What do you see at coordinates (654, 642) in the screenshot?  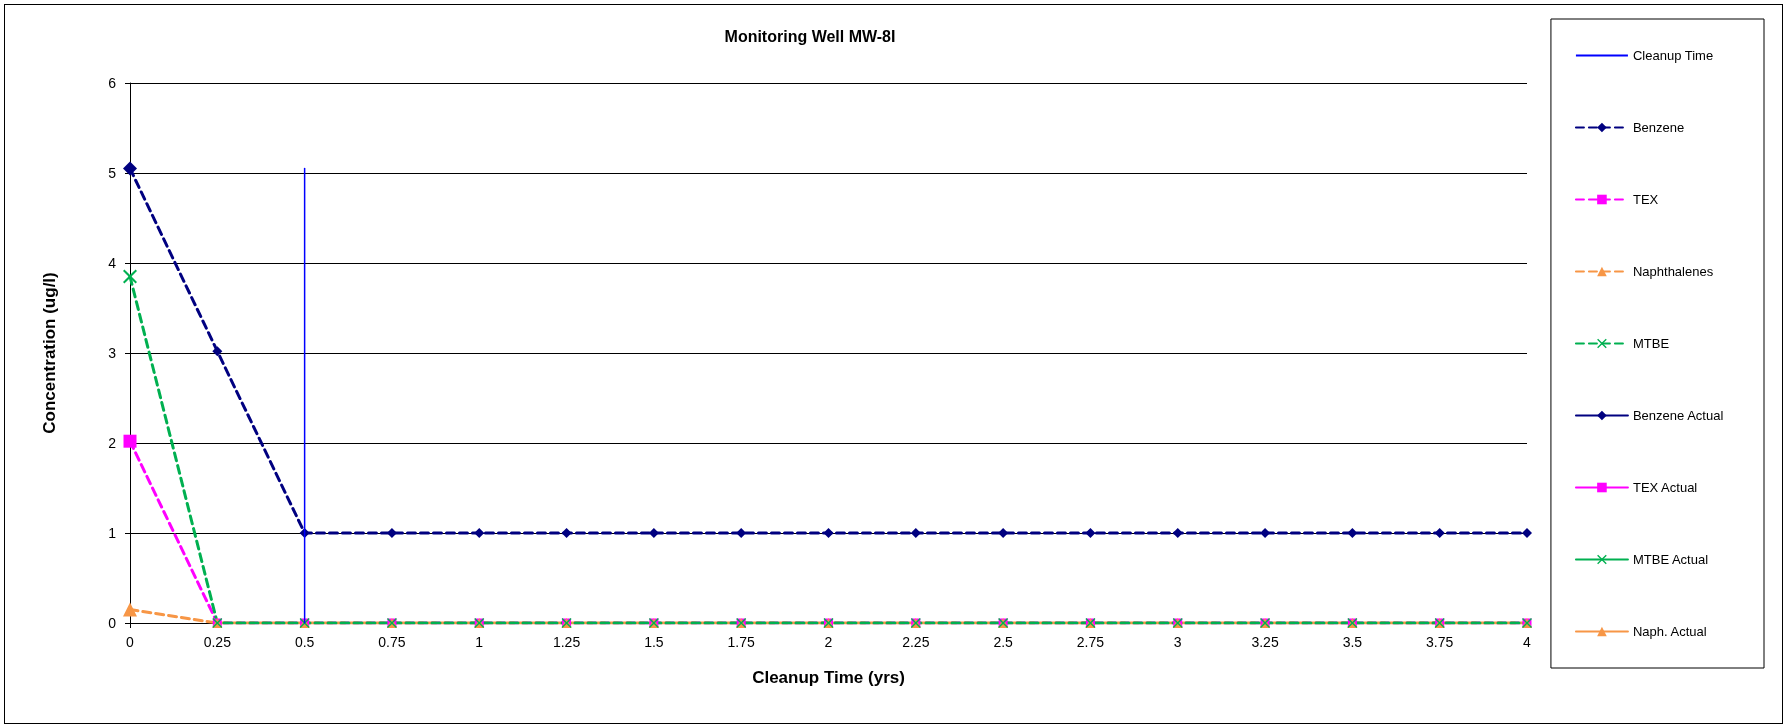 I see `x-tick-label: 1.5` at bounding box center [654, 642].